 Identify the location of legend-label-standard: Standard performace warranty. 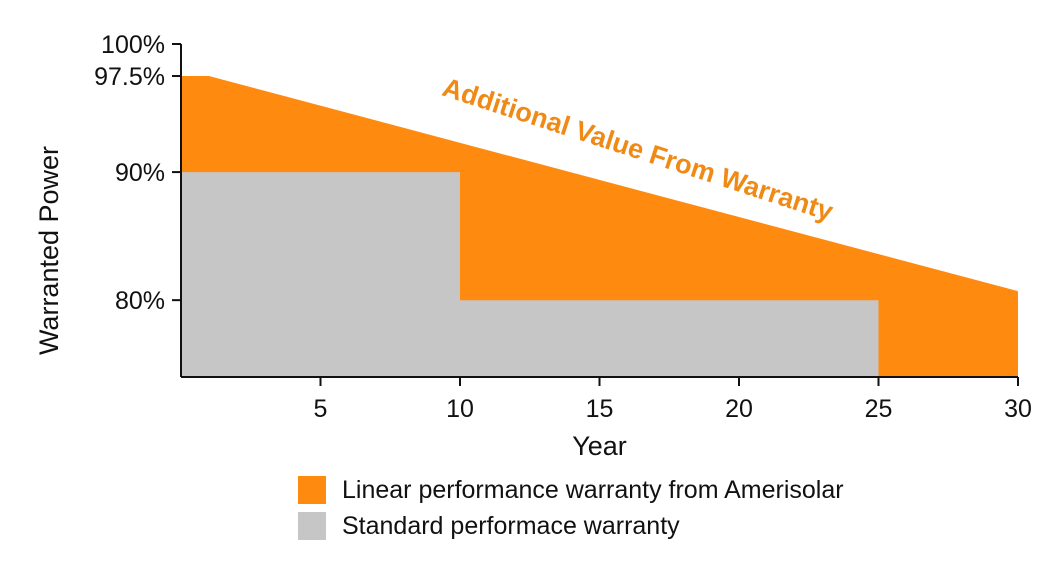
(511, 525).